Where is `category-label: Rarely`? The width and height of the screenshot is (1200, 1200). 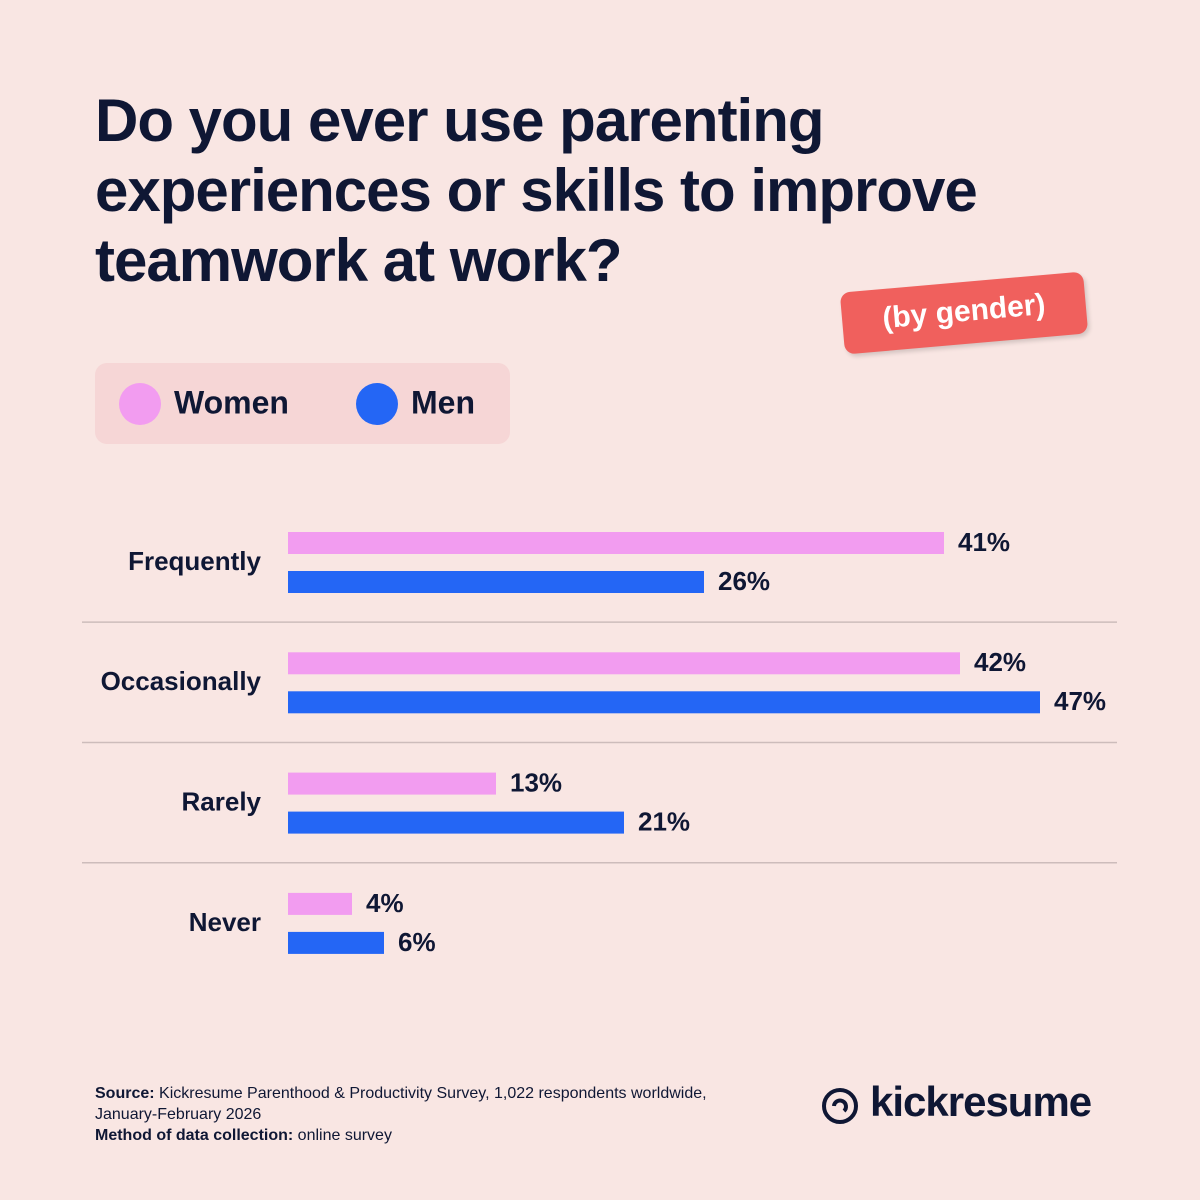 category-label: Rarely is located at coordinates (222, 801).